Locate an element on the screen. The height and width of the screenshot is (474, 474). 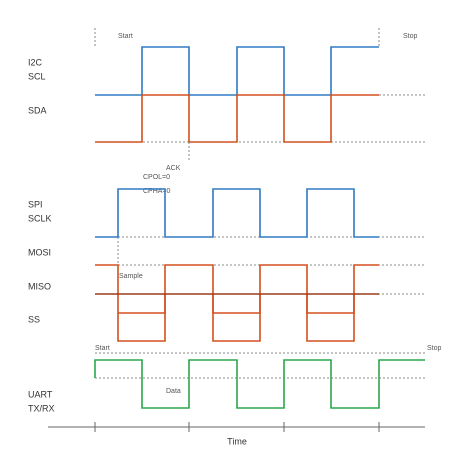
cpol-label: CPOL=0 is located at coordinates (156, 177).